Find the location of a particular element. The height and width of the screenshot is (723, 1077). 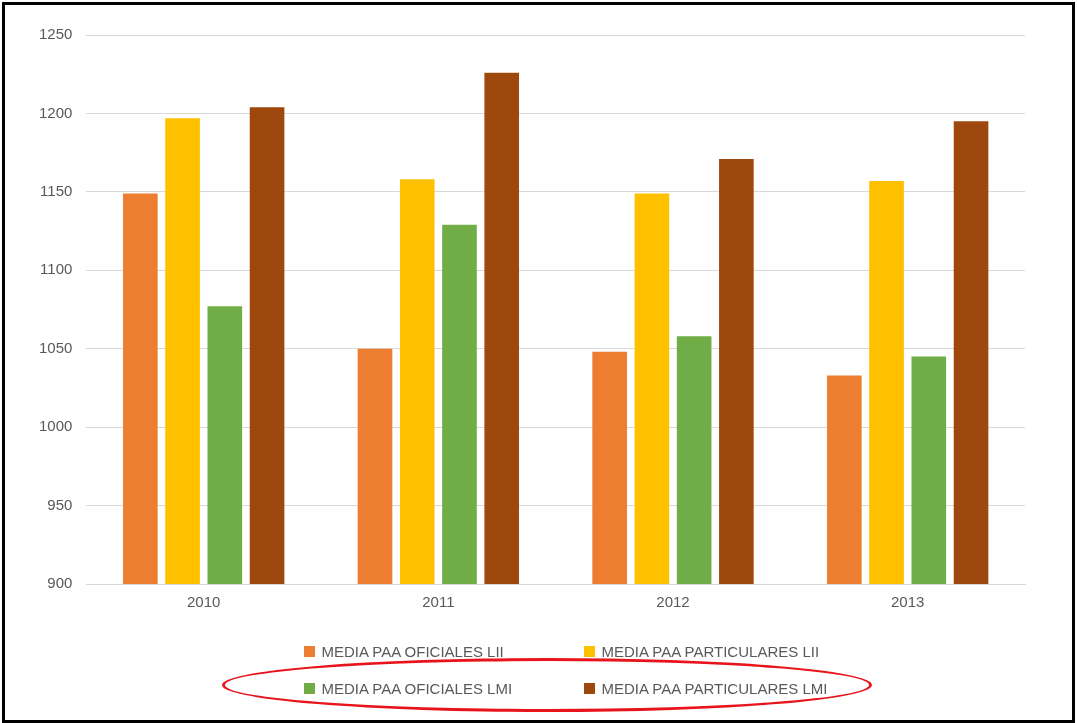

y-tick-label: 1100 is located at coordinates (56, 269).